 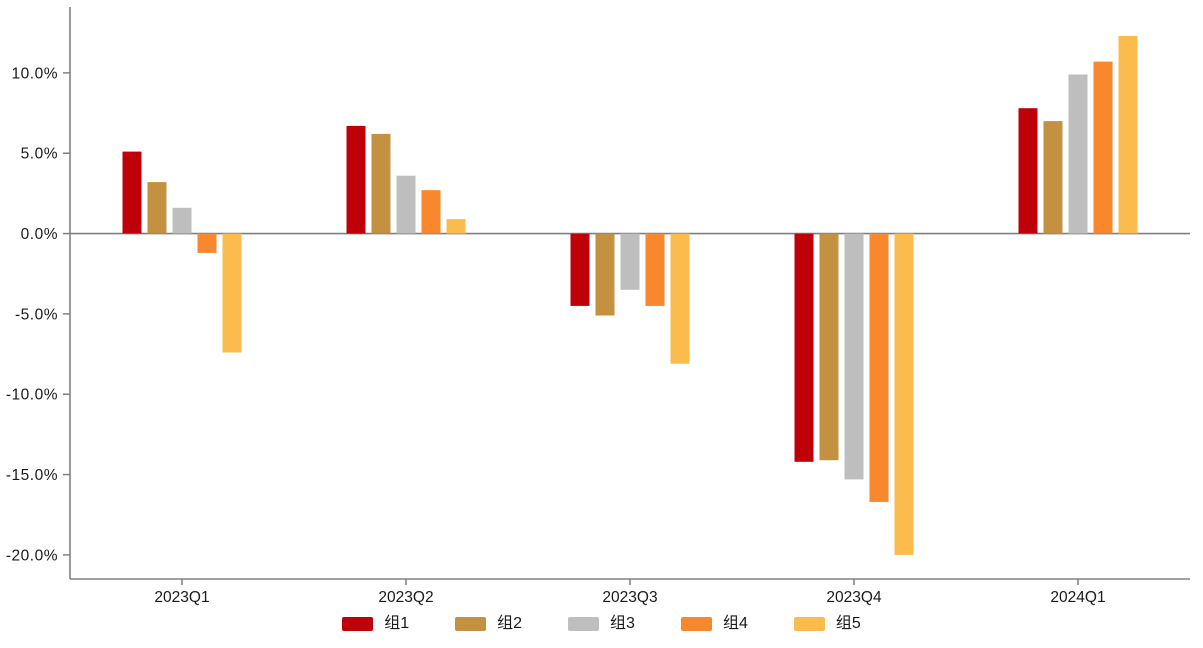 What do you see at coordinates (1077, 597) in the screenshot?
I see `x-tick-label: 2024Q1` at bounding box center [1077, 597].